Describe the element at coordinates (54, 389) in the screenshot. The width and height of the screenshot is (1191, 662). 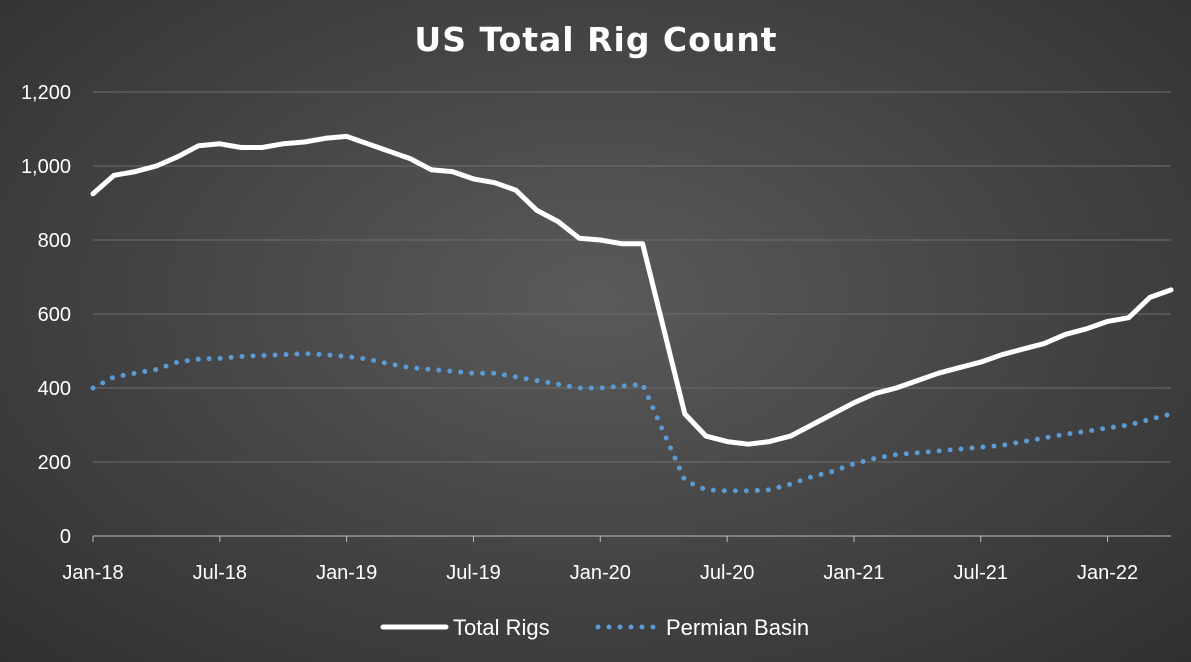
I see `y-tick-label: 400` at that location.